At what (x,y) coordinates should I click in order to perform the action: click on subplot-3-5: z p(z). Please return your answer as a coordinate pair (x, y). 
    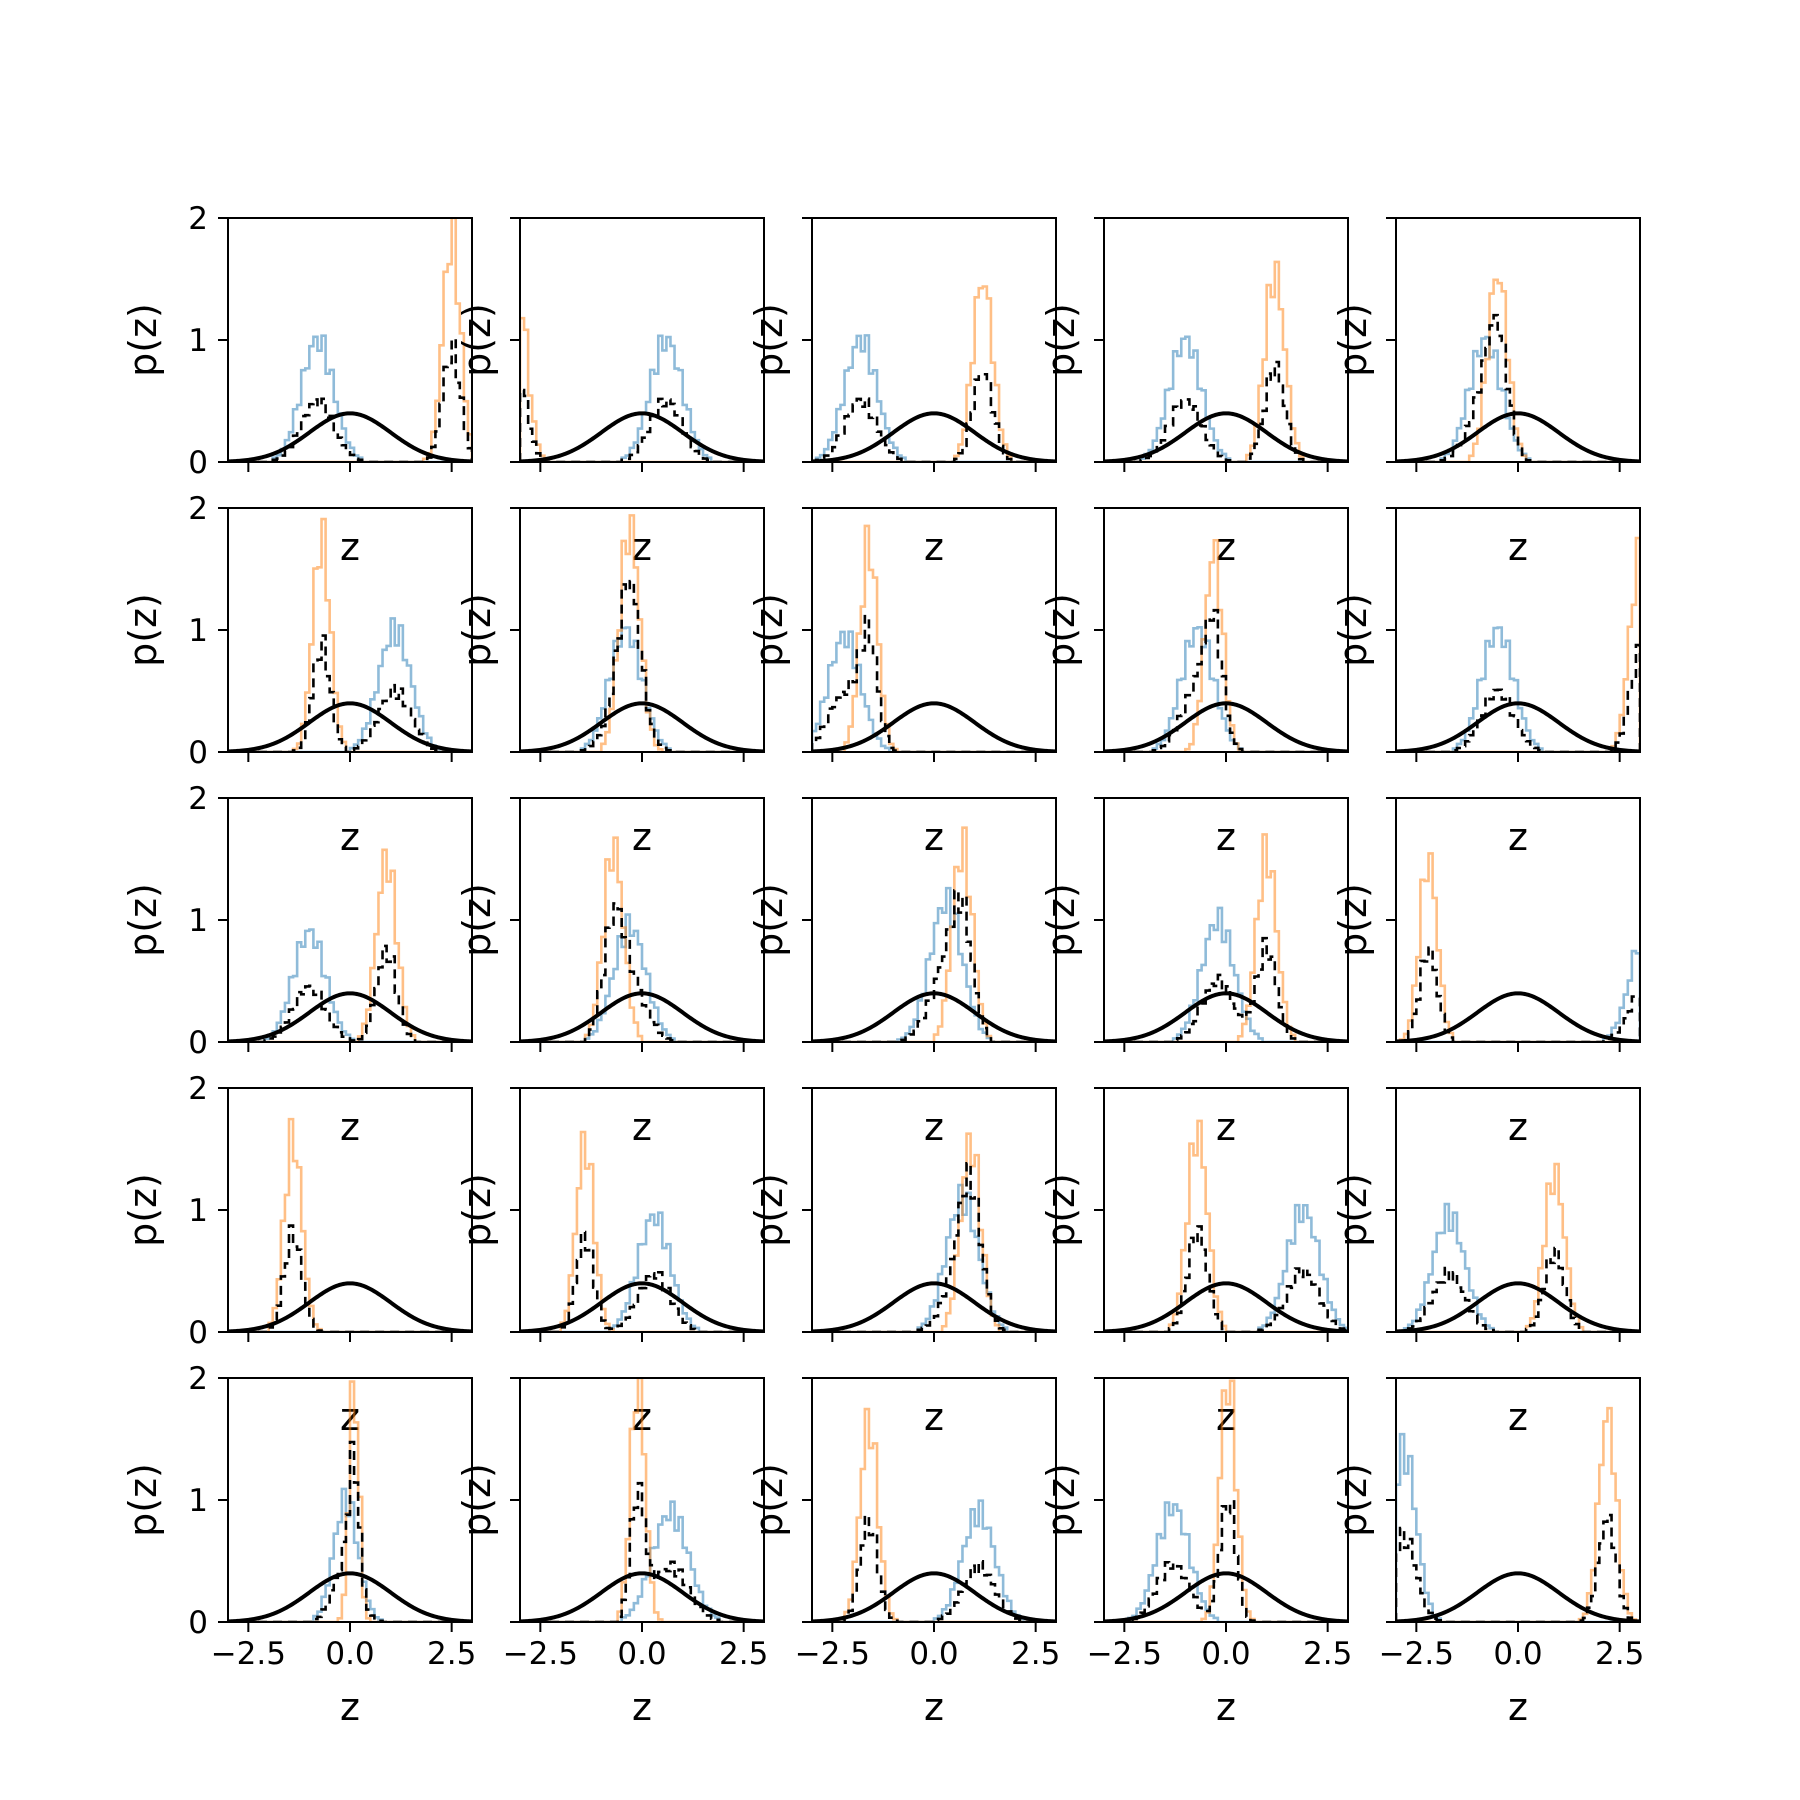
    Looking at the image, I should click on (1486, 973).